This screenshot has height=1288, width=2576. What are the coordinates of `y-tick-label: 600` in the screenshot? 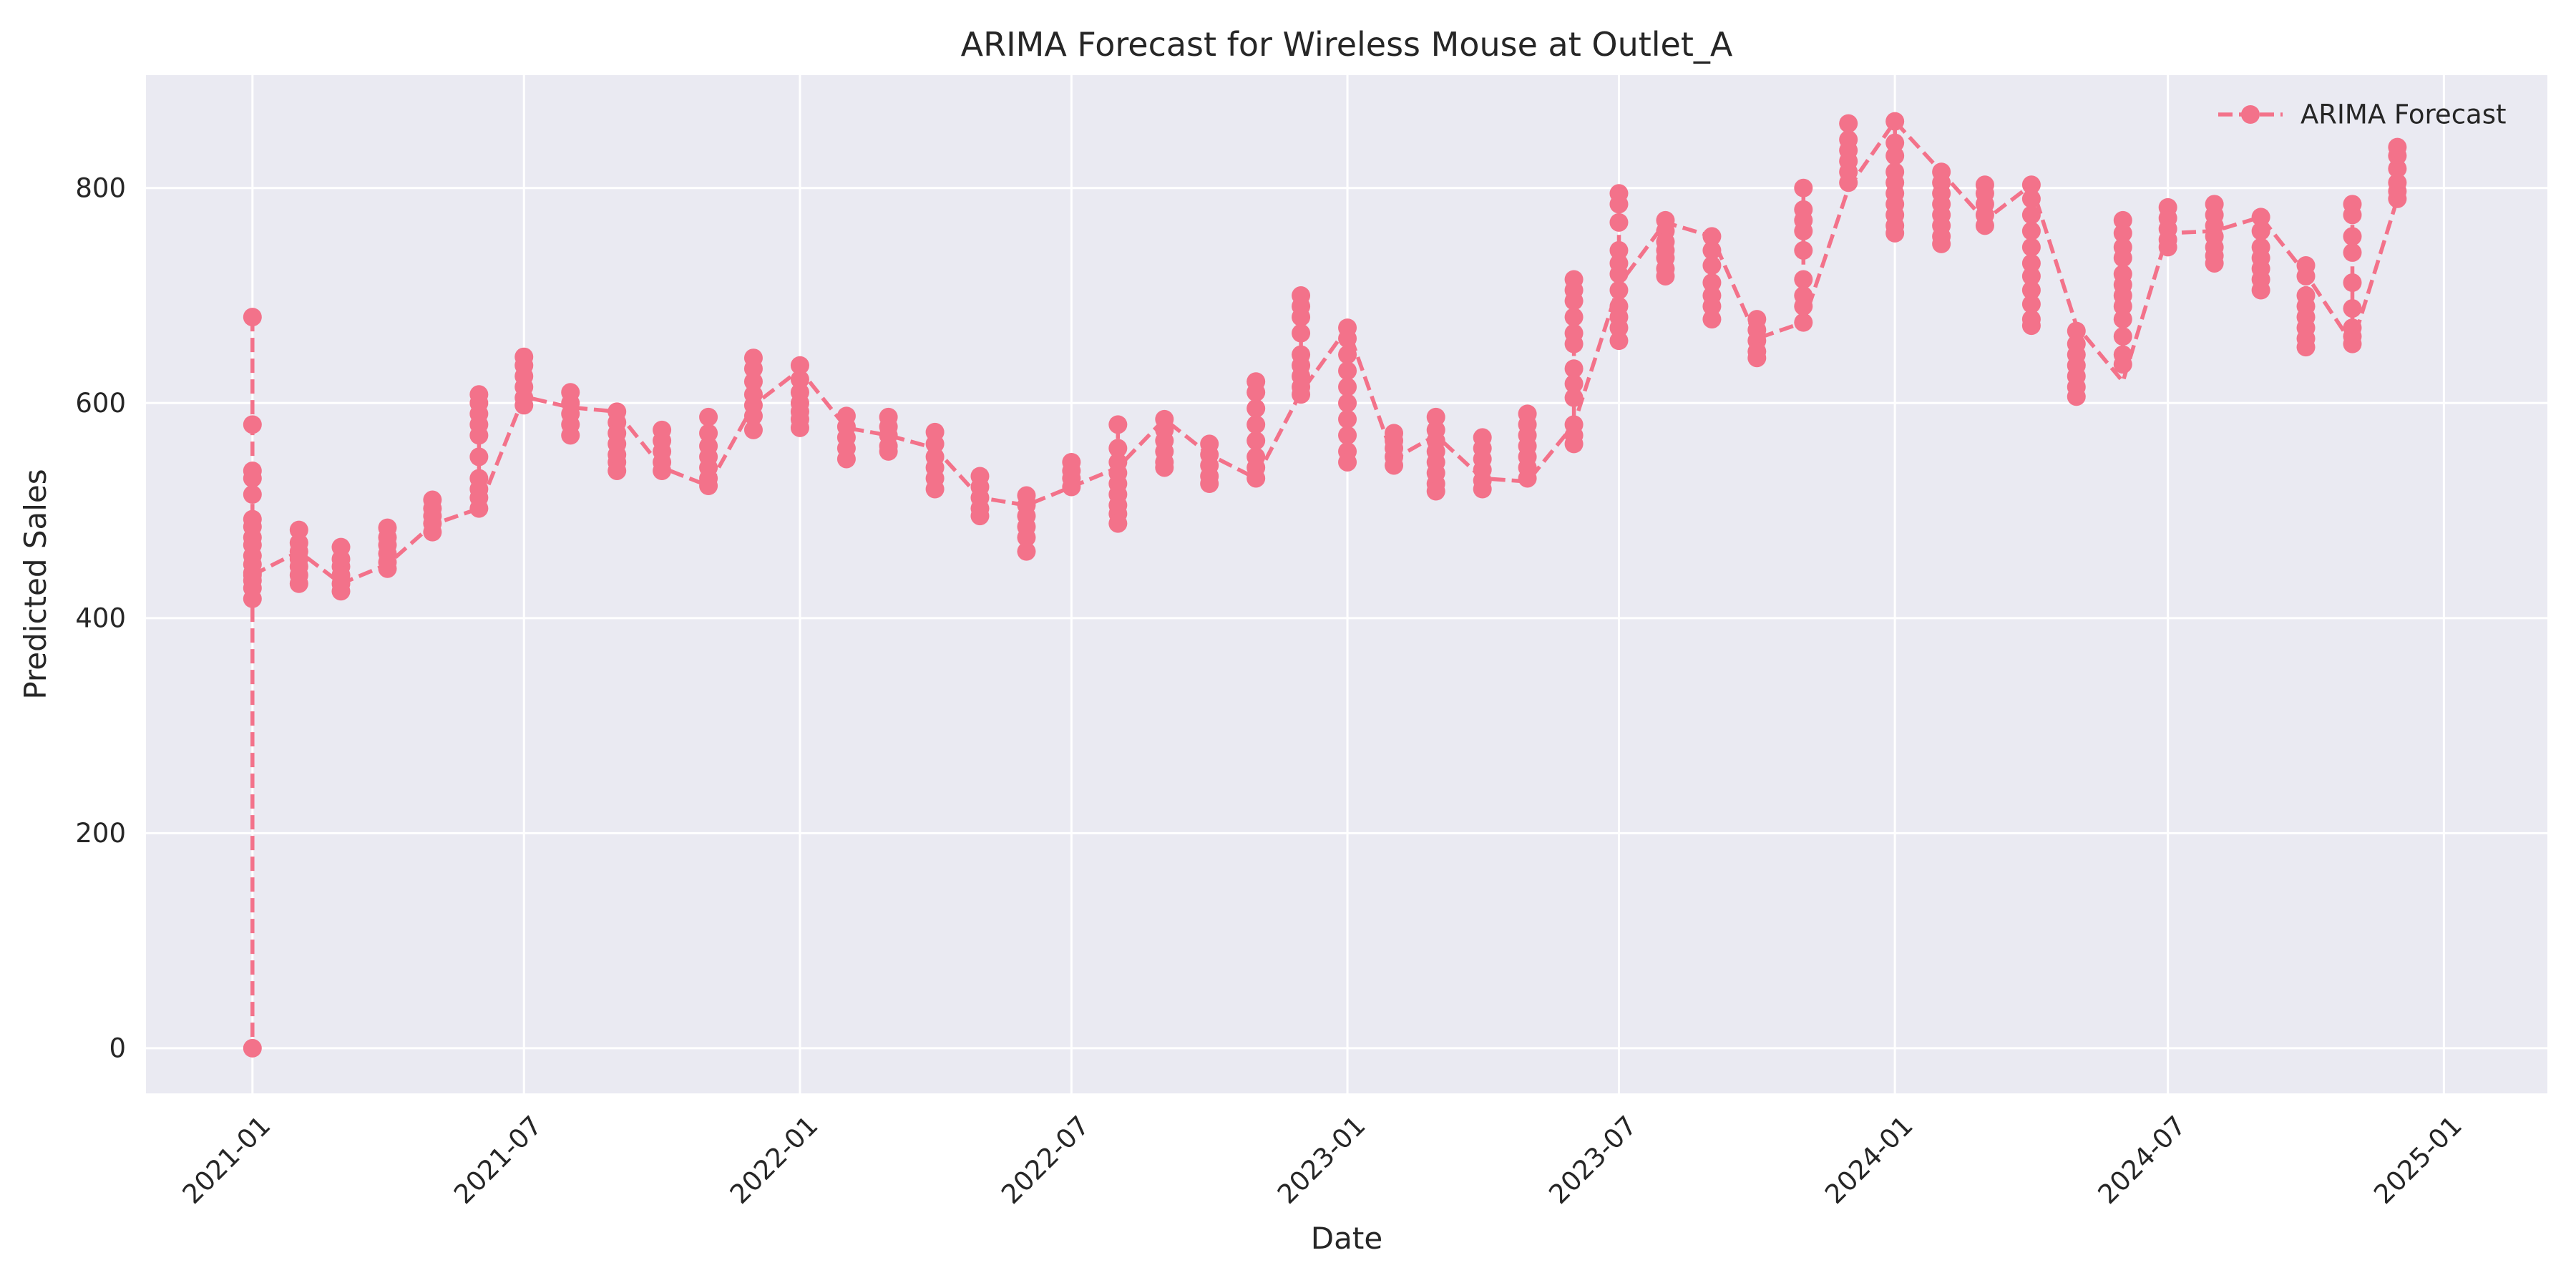 It's located at (100, 403).